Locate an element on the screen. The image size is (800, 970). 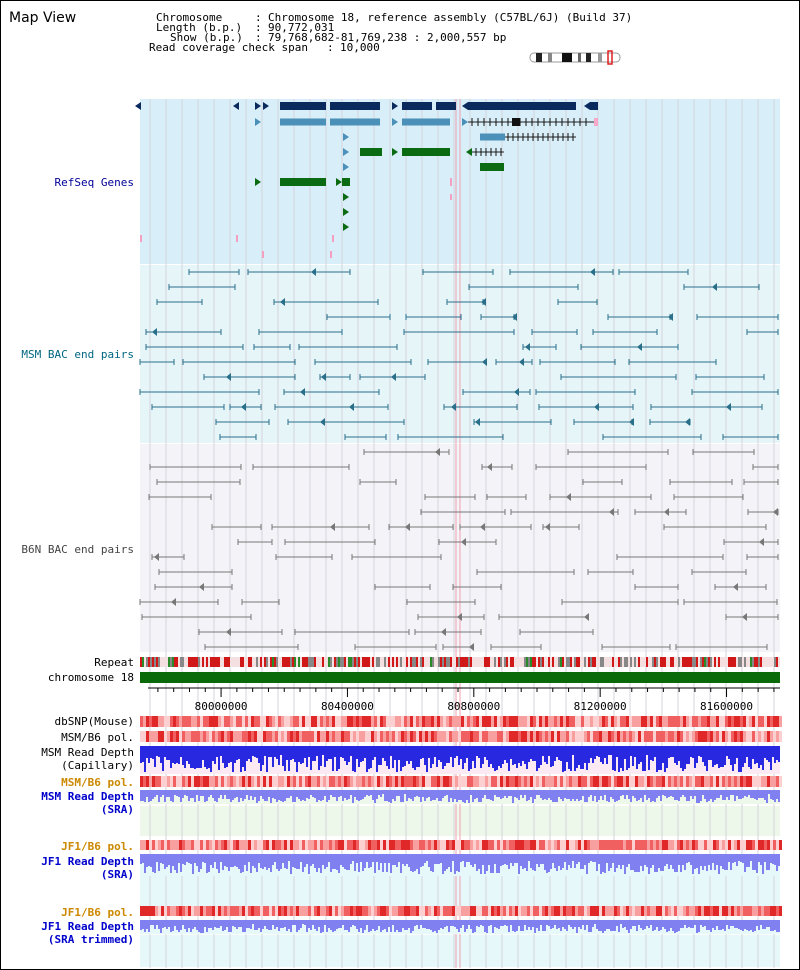
track-label-refseq-genes: RefSeq Genes is located at coordinates (94, 182).